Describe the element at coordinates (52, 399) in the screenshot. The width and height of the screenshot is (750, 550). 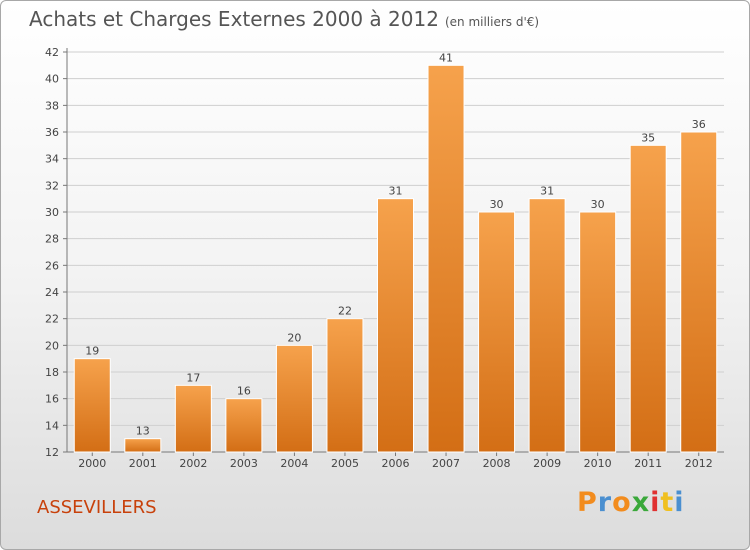
I see `y-tick-label: 16` at that location.